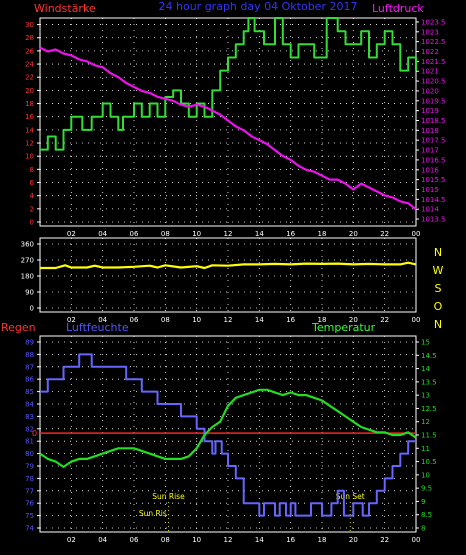  Describe the element at coordinates (29, 104) in the screenshot. I see `y-left-tick-label: 18` at that location.